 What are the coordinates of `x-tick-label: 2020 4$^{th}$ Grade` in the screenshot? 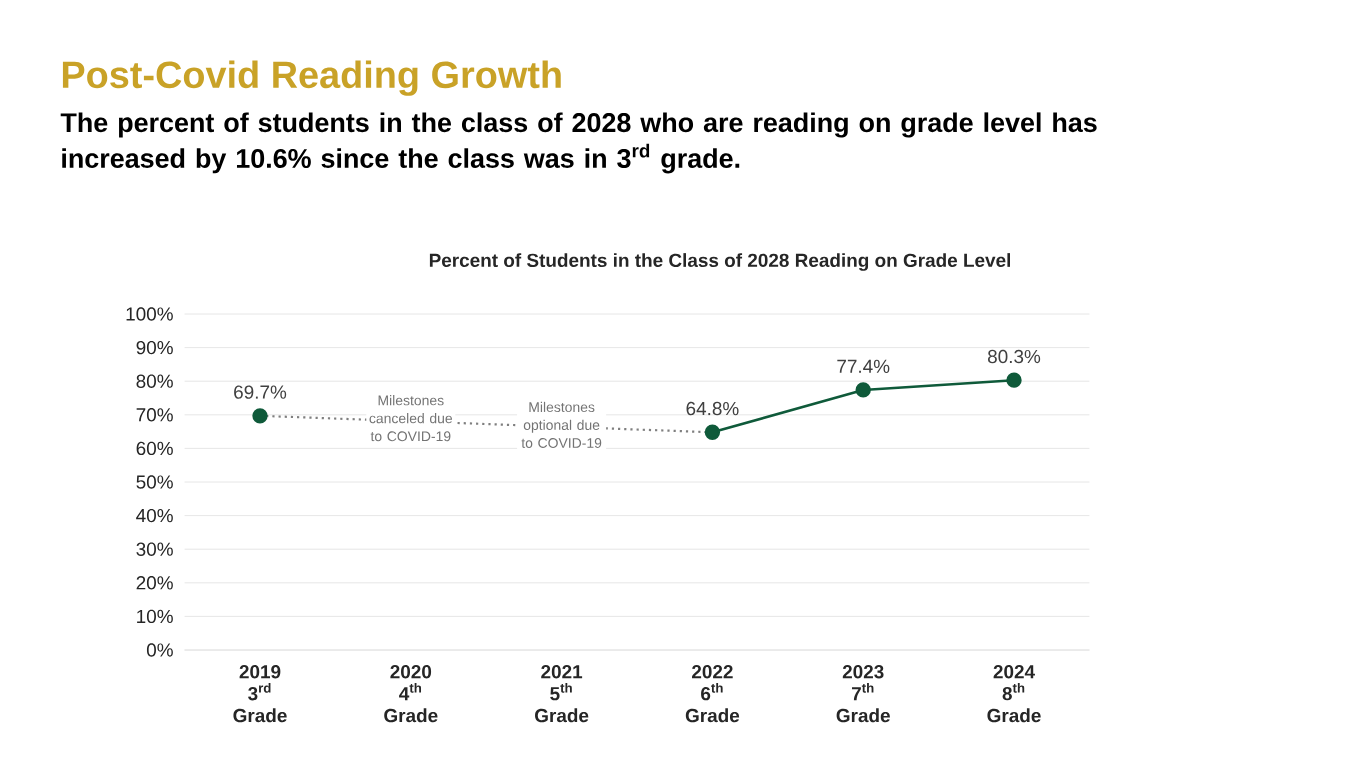 It's located at (411, 694).